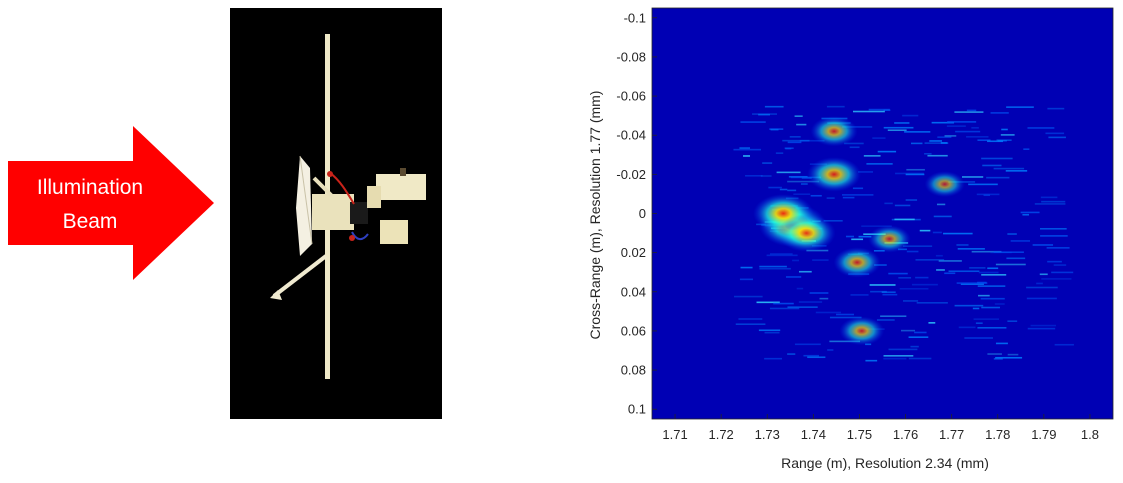  Describe the element at coordinates (997, 434) in the screenshot. I see `x-tick-label: 1.78` at that location.